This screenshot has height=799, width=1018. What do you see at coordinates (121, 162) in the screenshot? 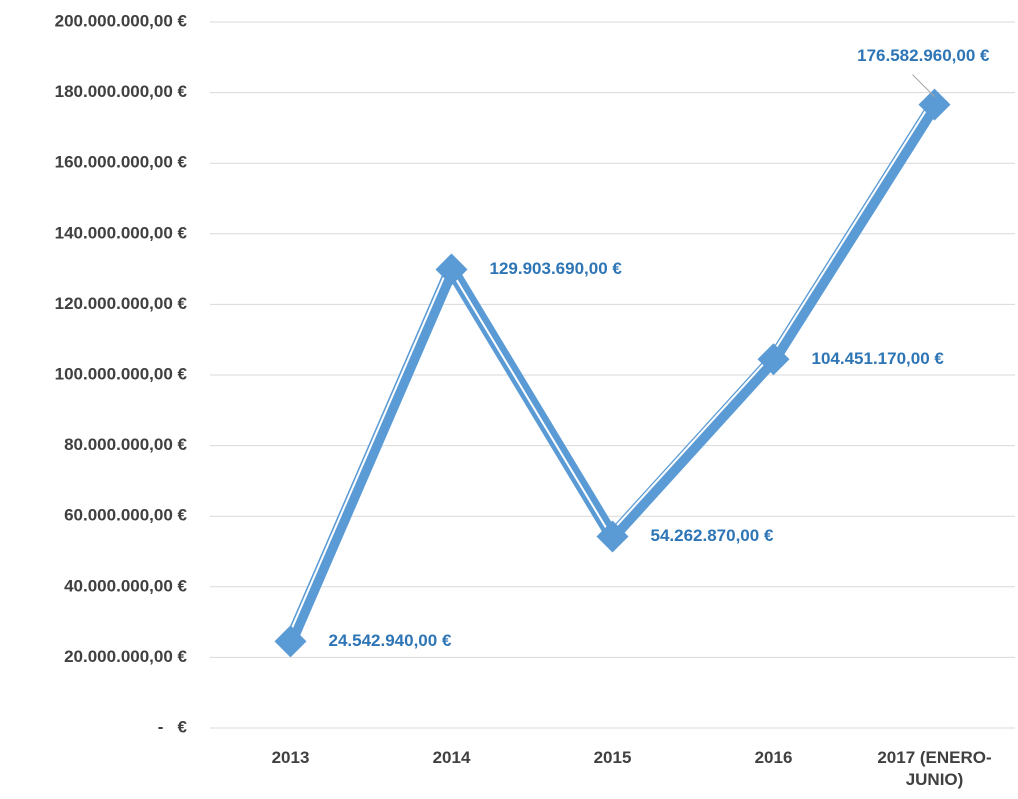
I see `y-tick-label: 160.000.000,00 €` at bounding box center [121, 162].